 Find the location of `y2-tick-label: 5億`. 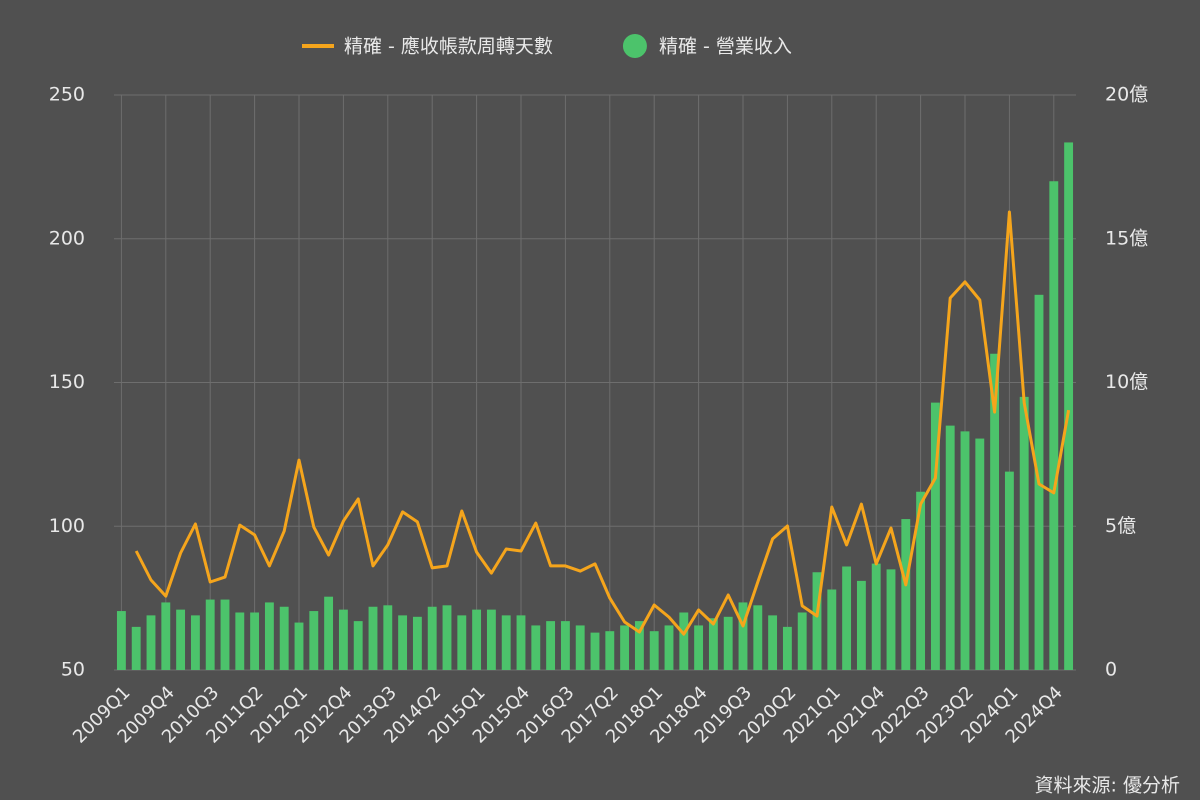

y2-tick-label: 5億 is located at coordinates (1120, 526).